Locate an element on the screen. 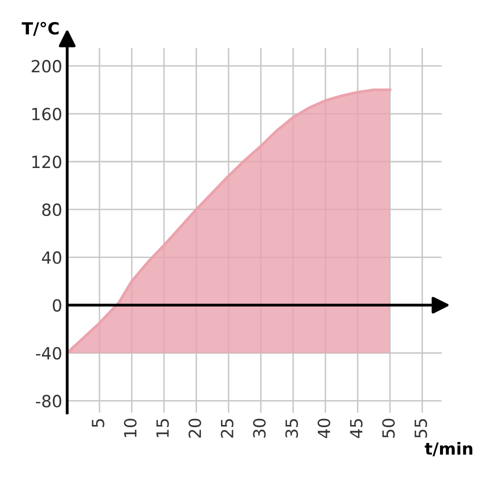  y-tick-label: 120 is located at coordinates (47, 162).